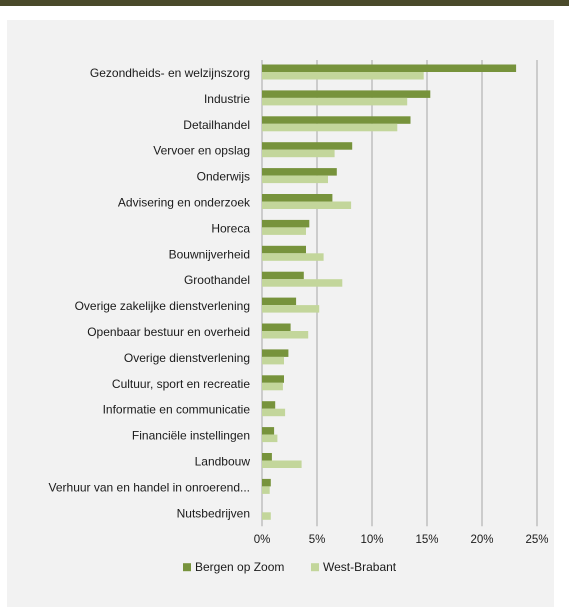  What do you see at coordinates (230, 228) in the screenshot?
I see `category-label: Horeca` at bounding box center [230, 228].